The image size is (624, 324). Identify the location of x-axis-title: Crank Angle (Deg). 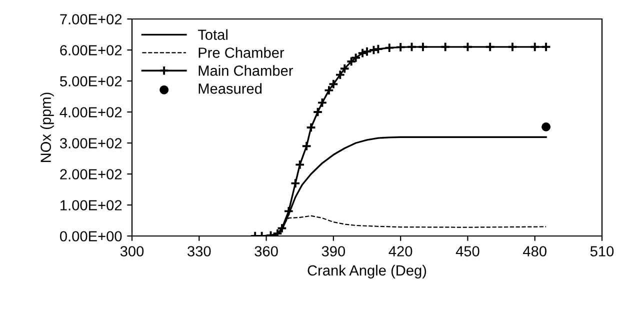
(367, 271).